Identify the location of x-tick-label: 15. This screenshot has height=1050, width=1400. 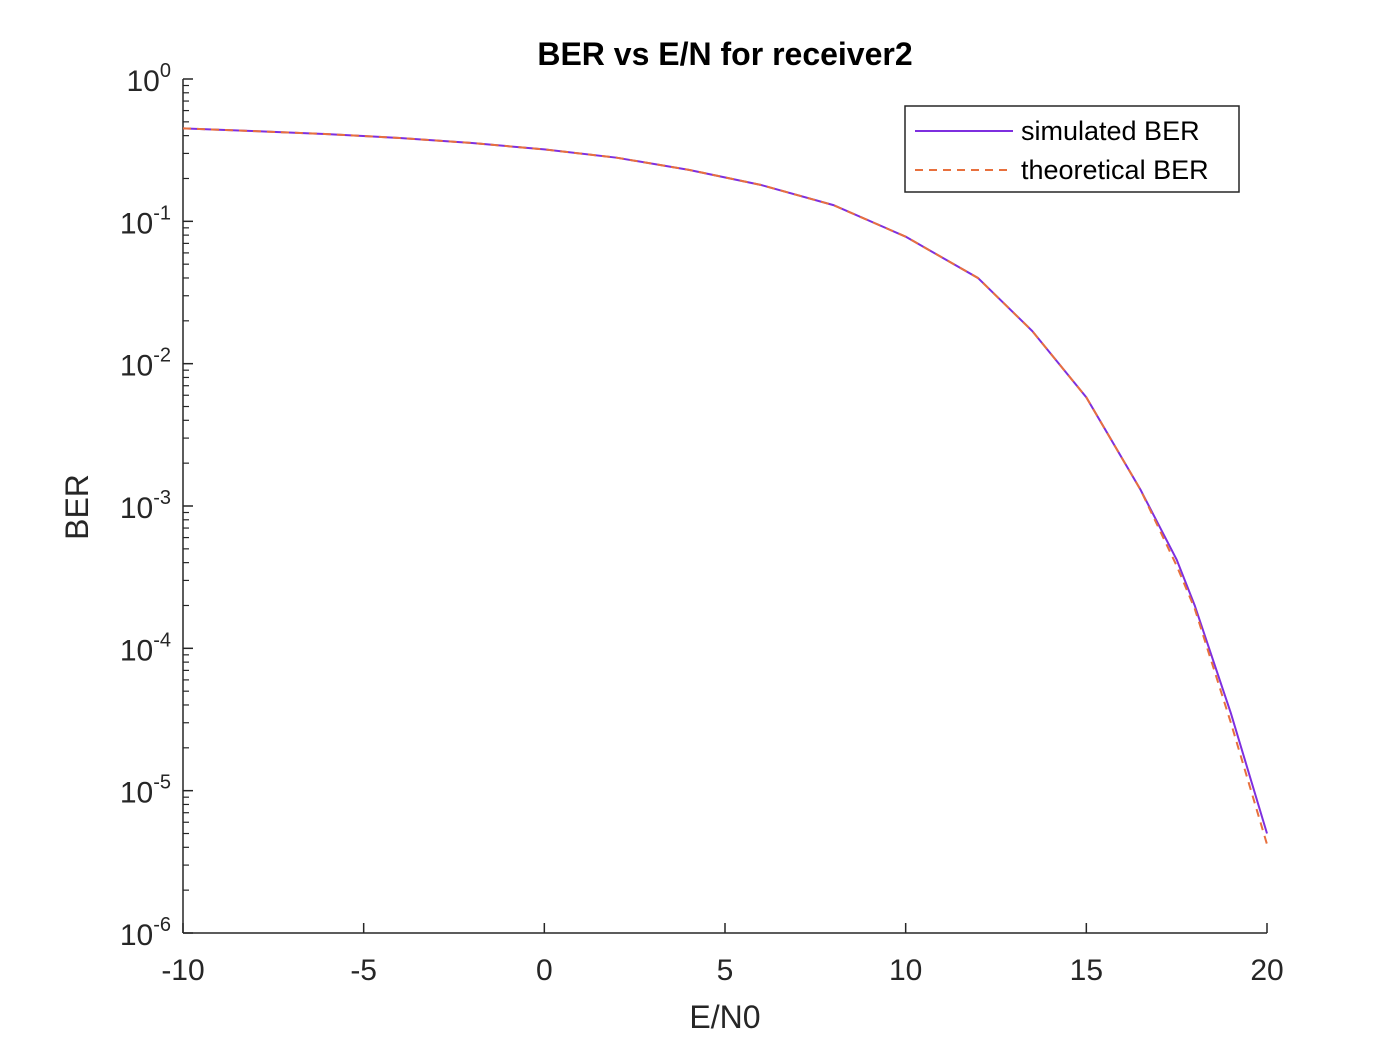
(1086, 970).